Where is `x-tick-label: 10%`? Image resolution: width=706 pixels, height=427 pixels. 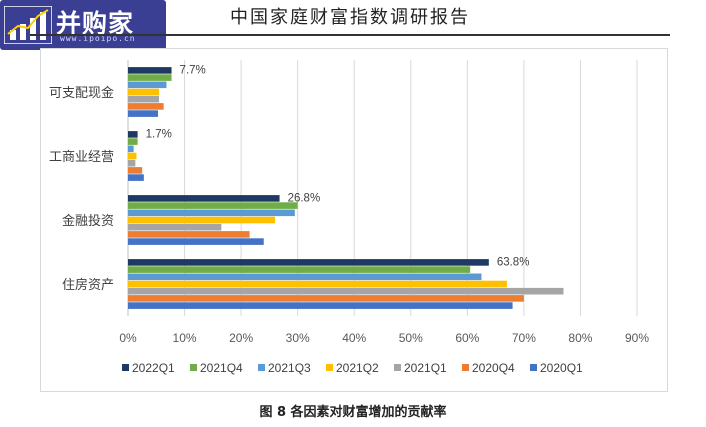
x-tick-label: 10% is located at coordinates (185, 338).